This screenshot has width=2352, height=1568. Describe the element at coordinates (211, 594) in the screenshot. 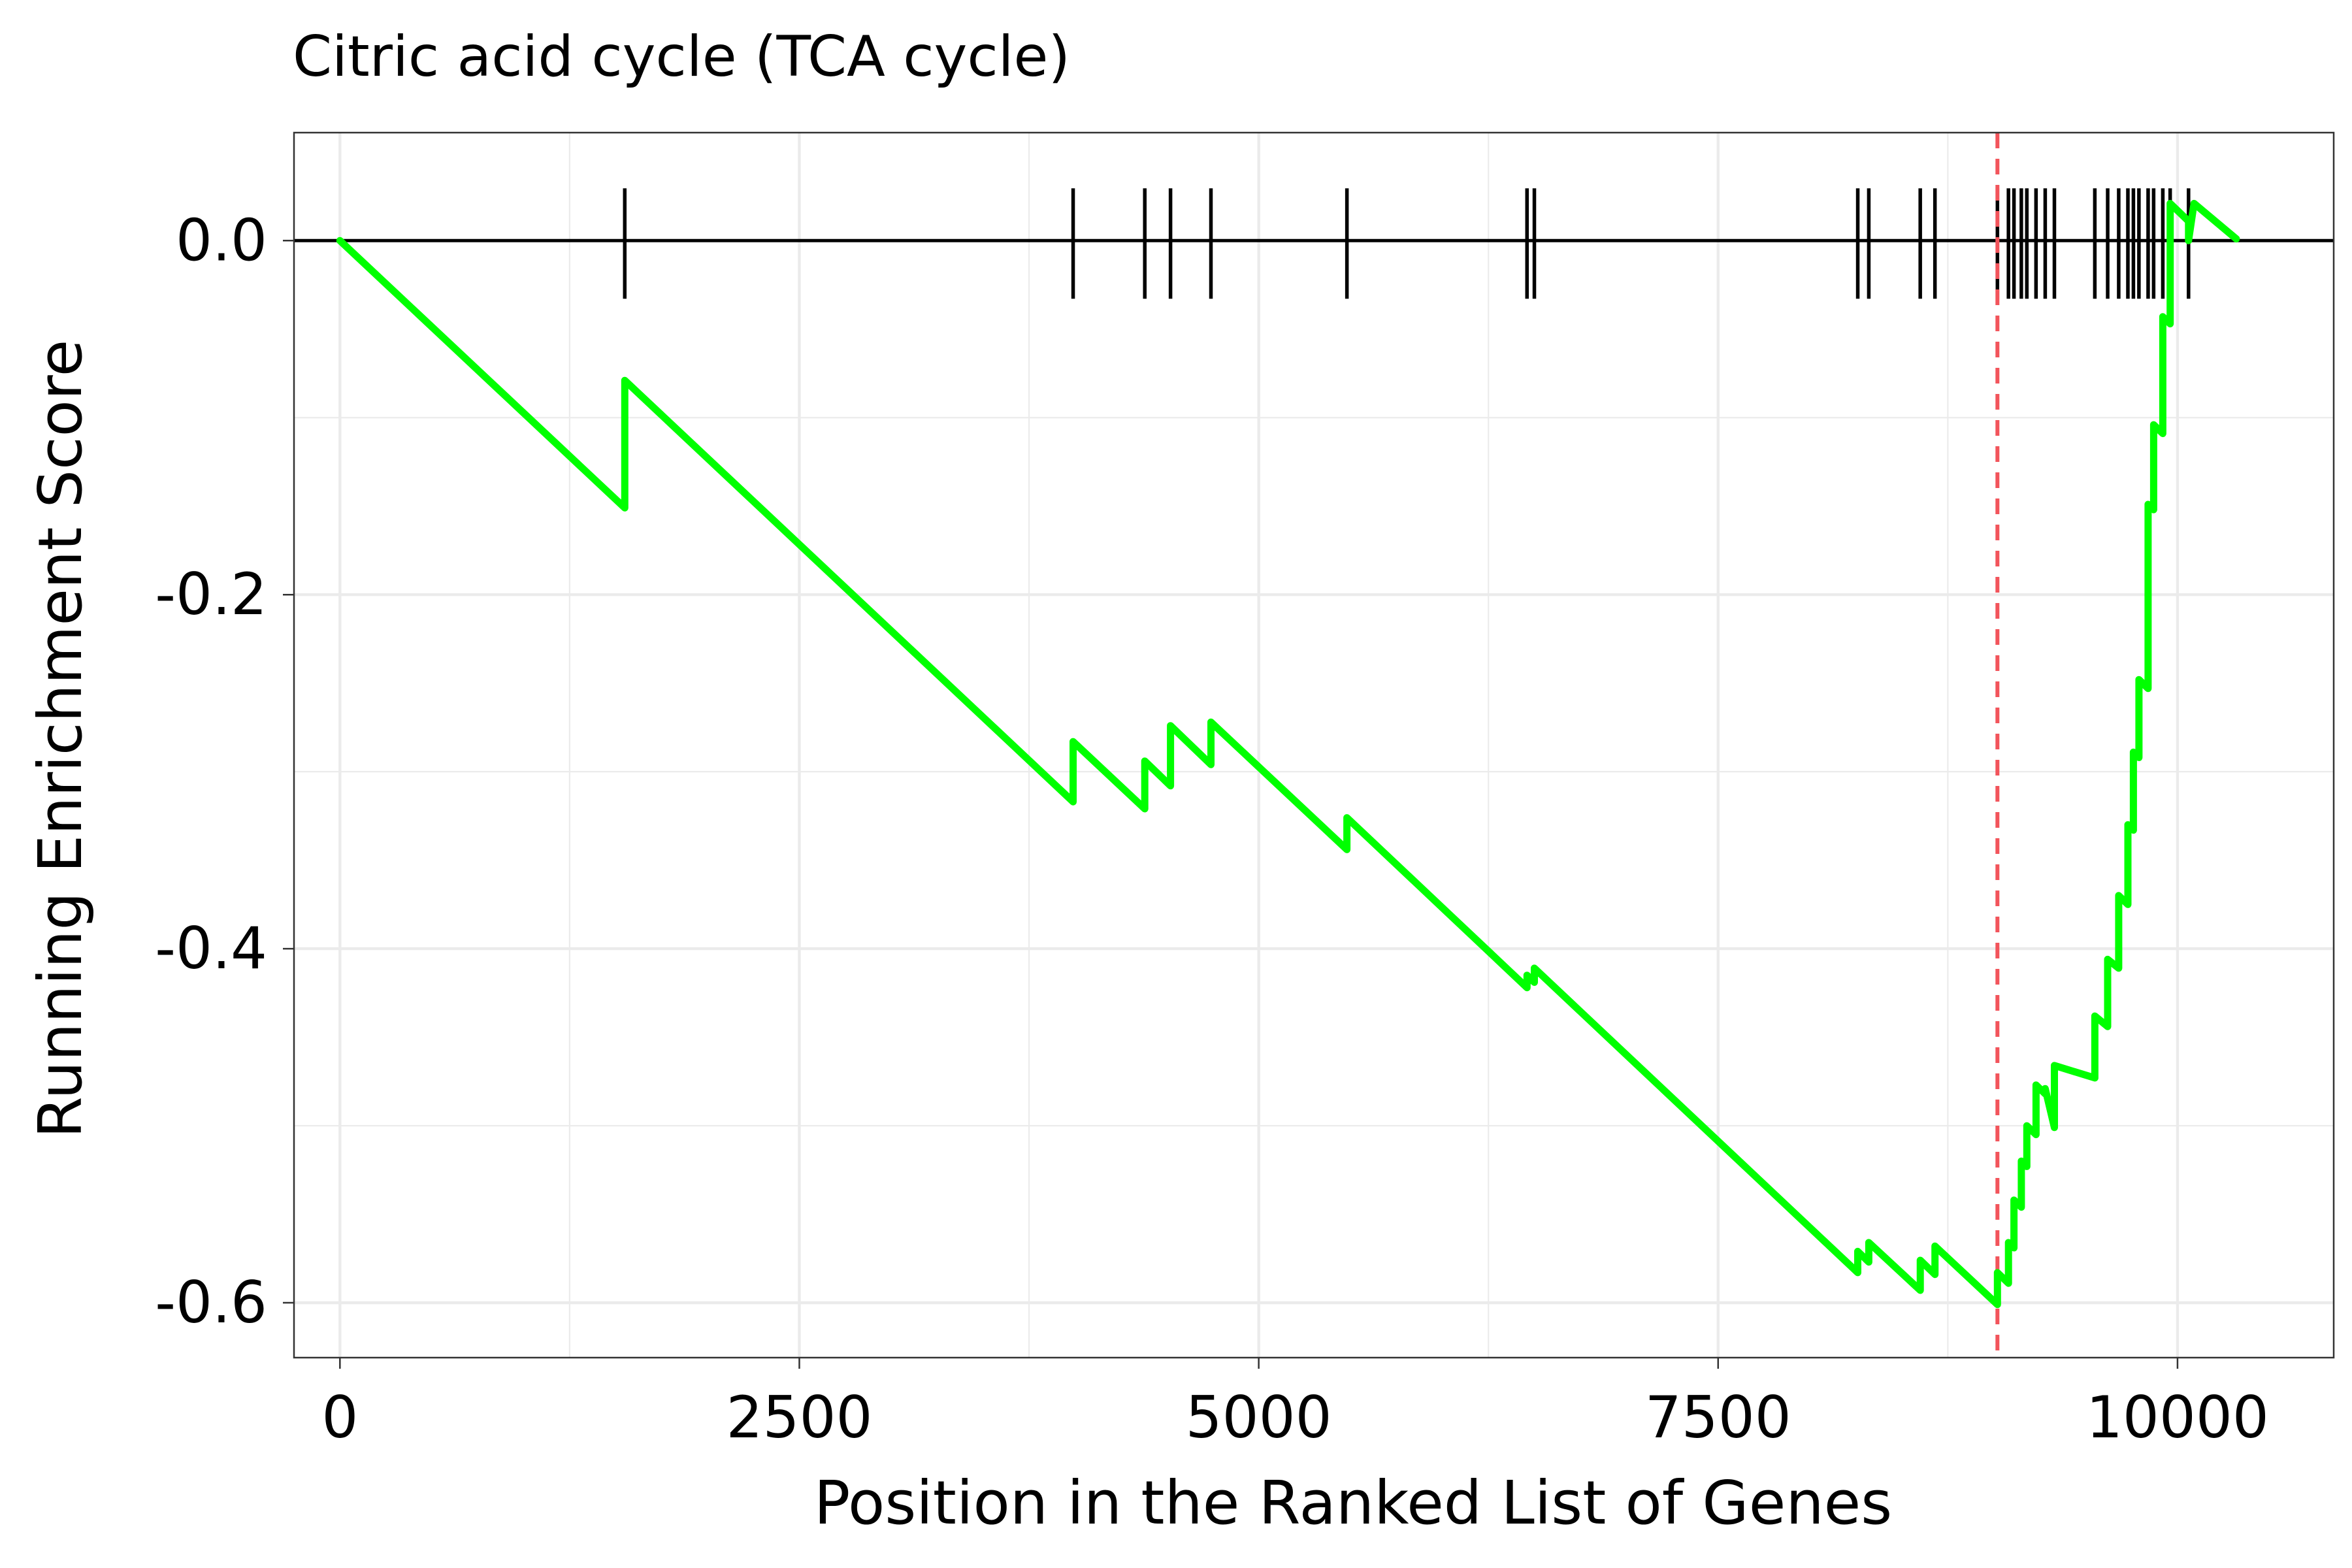

I see `y-tick-label-1: -0.2` at that location.